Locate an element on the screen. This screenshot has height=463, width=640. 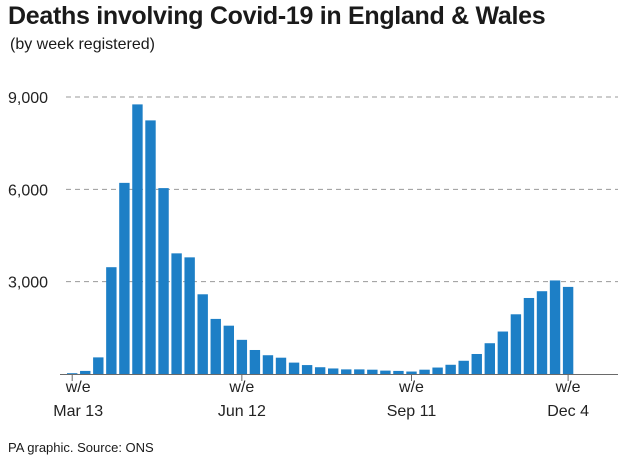
y-tick-label: 3,000 is located at coordinates (28, 283).